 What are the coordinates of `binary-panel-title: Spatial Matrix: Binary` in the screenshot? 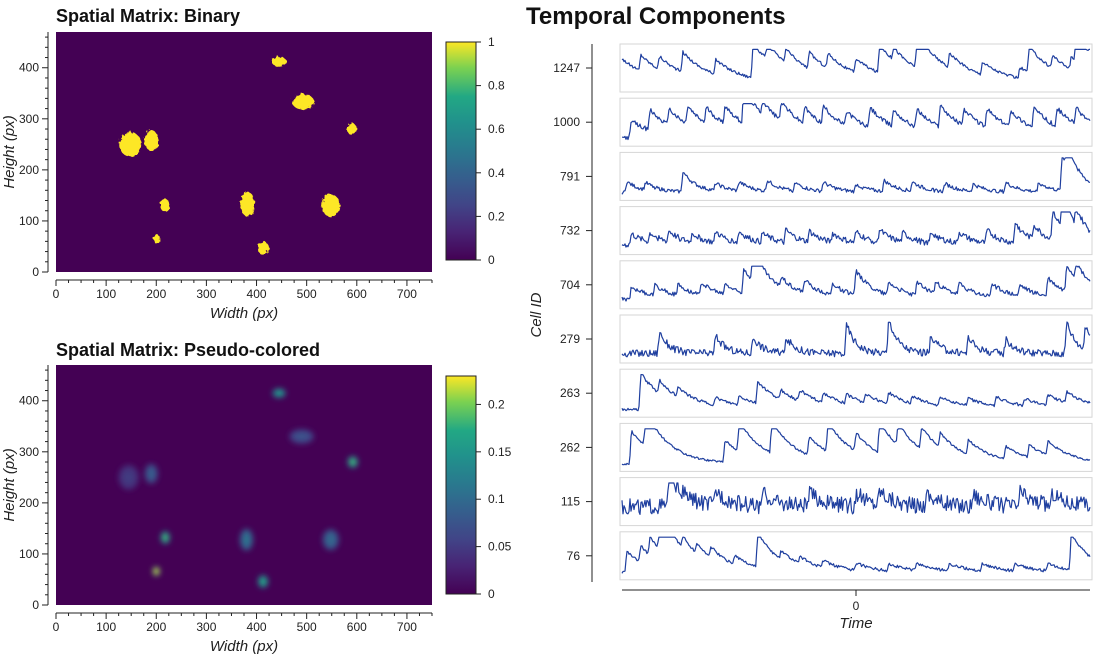 It's located at (148, 16).